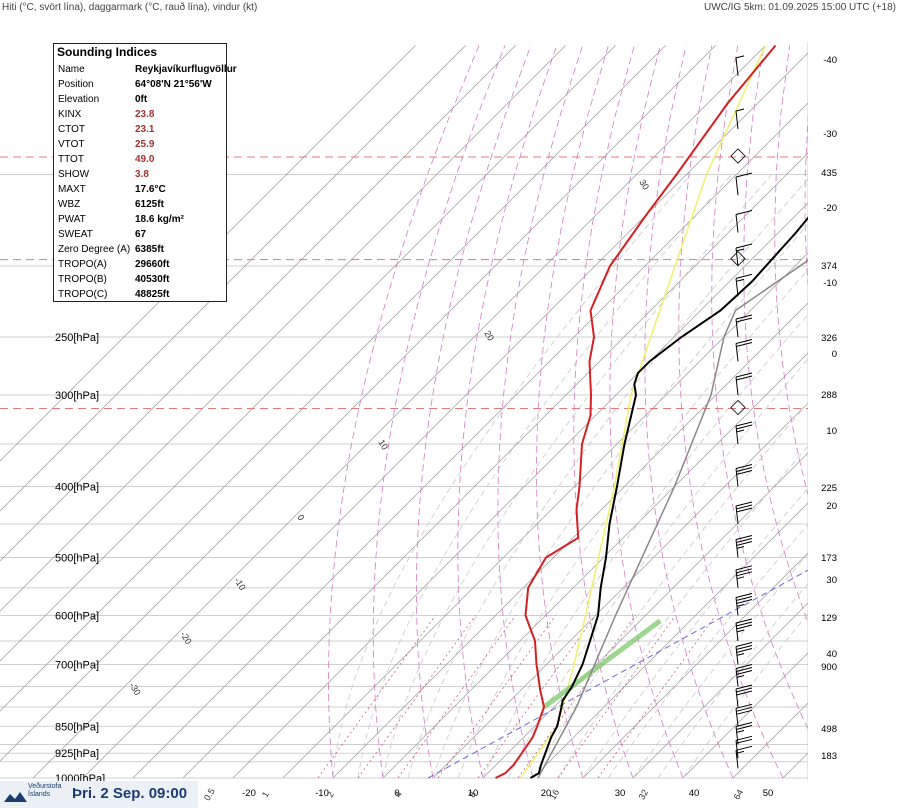 The width and height of the screenshot is (900, 808). What do you see at coordinates (82, 279) in the screenshot?
I see `index-key: TROPO(B)` at bounding box center [82, 279].